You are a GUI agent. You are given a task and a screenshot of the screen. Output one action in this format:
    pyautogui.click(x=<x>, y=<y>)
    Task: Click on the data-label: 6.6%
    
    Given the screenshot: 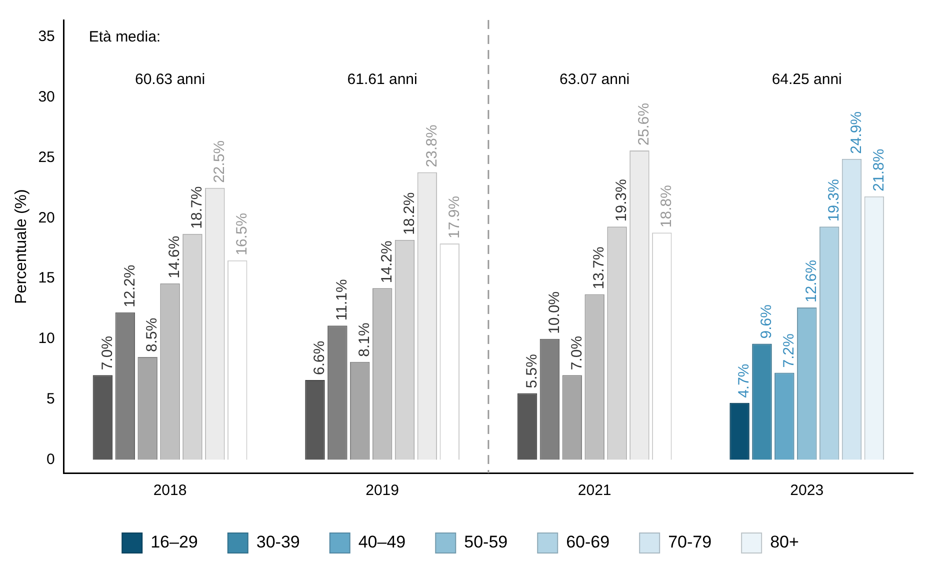 What is the action you would take?
    pyautogui.click(x=319, y=357)
    